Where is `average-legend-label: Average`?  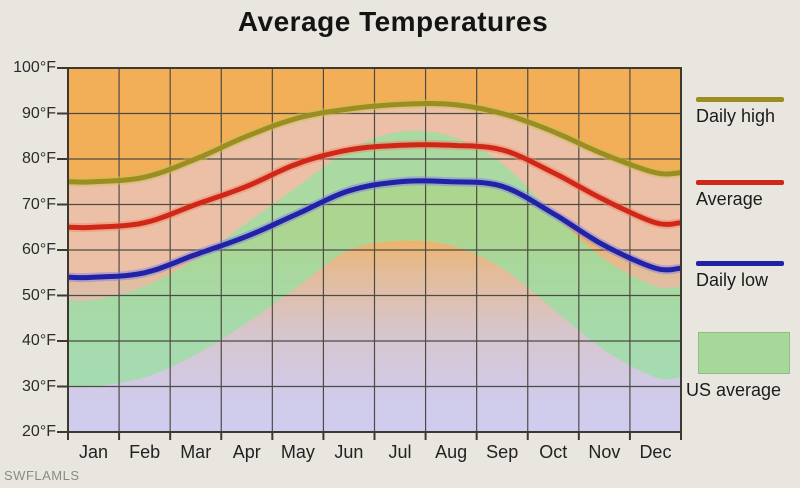
average-legend-label: Average is located at coordinates (729, 199).